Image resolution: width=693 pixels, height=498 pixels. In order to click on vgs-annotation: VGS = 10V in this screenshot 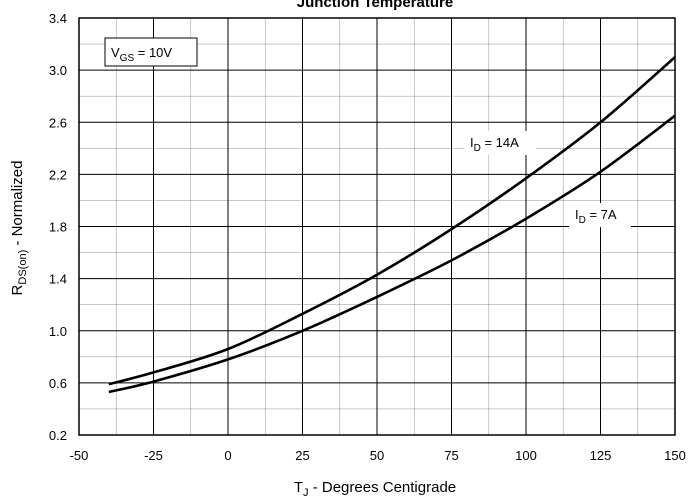, I will do `click(151, 52)`.